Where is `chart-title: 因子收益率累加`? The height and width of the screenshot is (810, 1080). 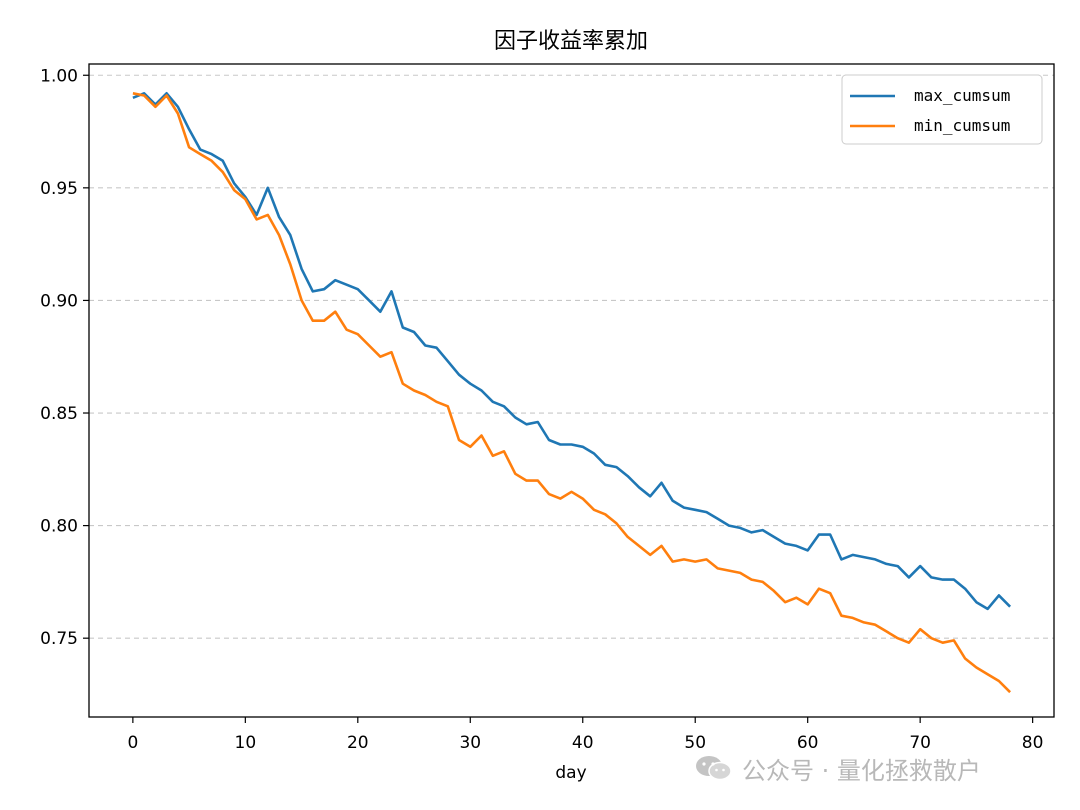
chart-title: 因子收益率累加 is located at coordinates (571, 41).